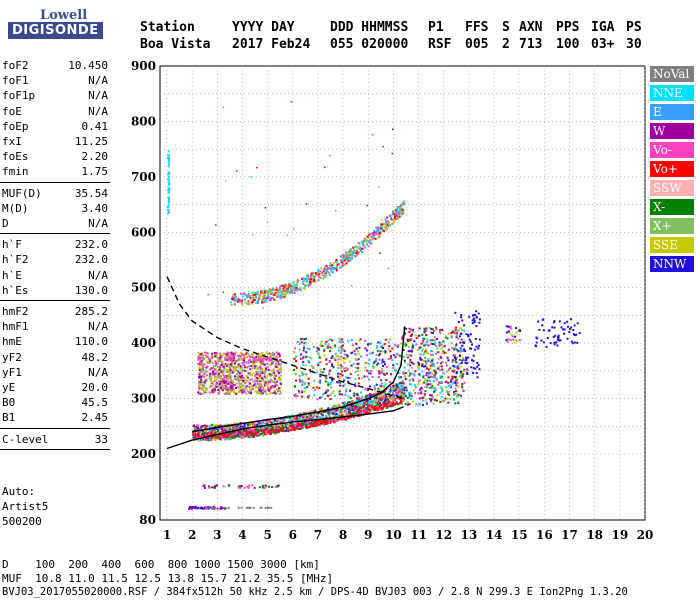 This screenshot has width=700, height=600. Describe the element at coordinates (603, 44) in the screenshot. I see `header-value-8: 03+` at that location.